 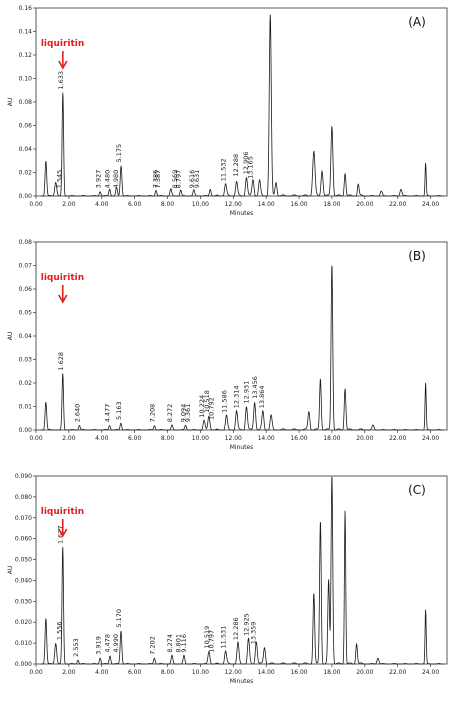 What do you see at coordinates (61, 361) in the screenshot?
I see `peak-retention-label: 1.628` at bounding box center [61, 361].